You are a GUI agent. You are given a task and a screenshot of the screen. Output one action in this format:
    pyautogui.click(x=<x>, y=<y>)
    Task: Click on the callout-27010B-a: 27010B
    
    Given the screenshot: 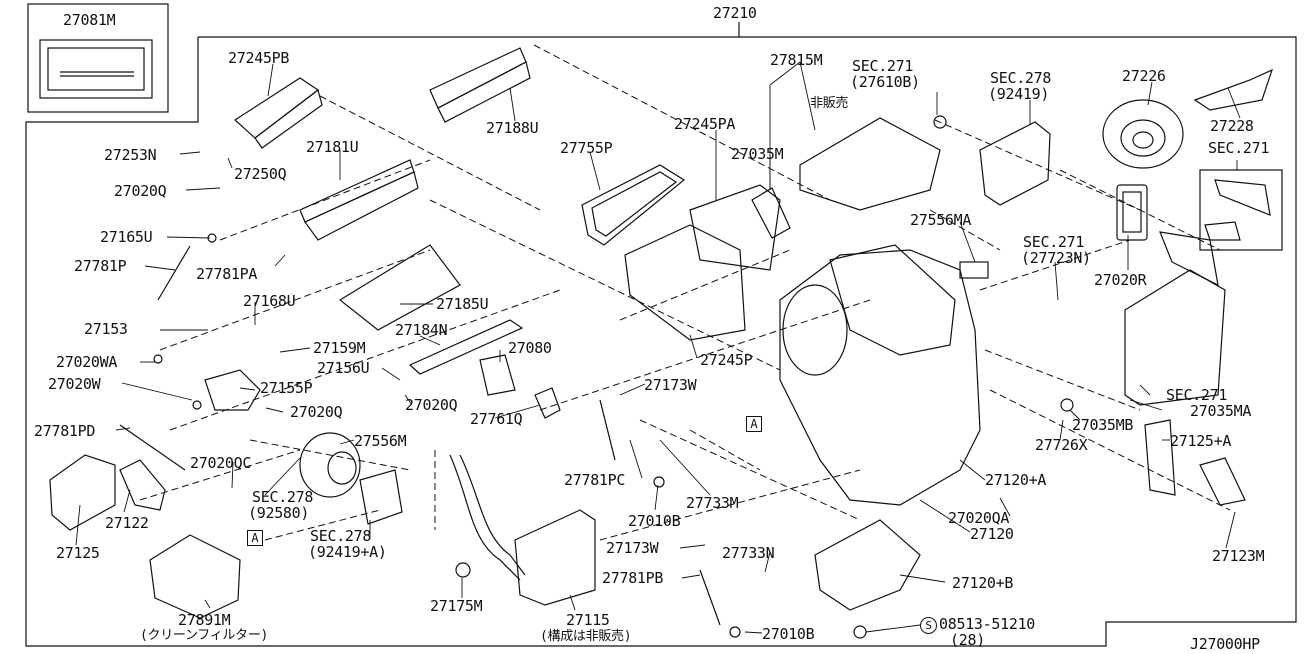 What is the action you would take?
    pyautogui.click(x=654, y=521)
    